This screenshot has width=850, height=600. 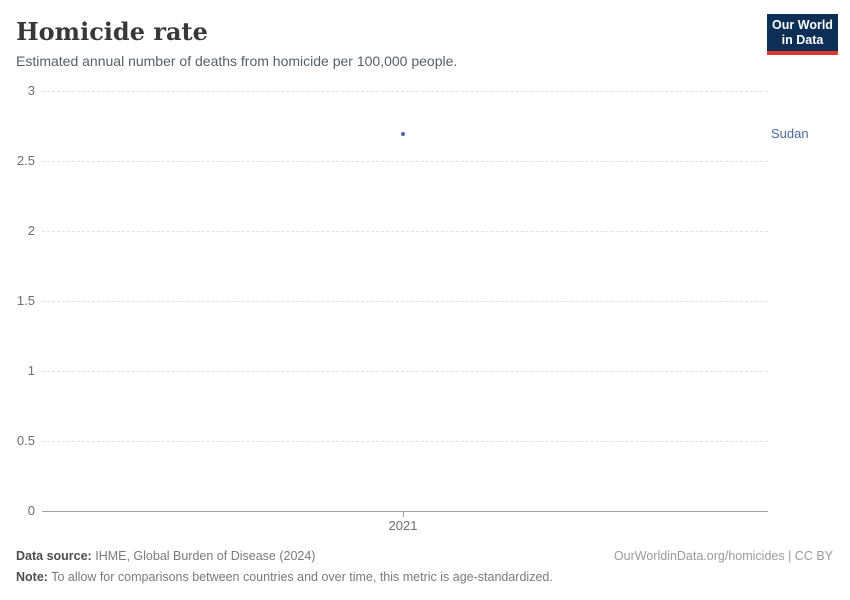 I want to click on footer-note-label: Note:, so click(x=32, y=577).